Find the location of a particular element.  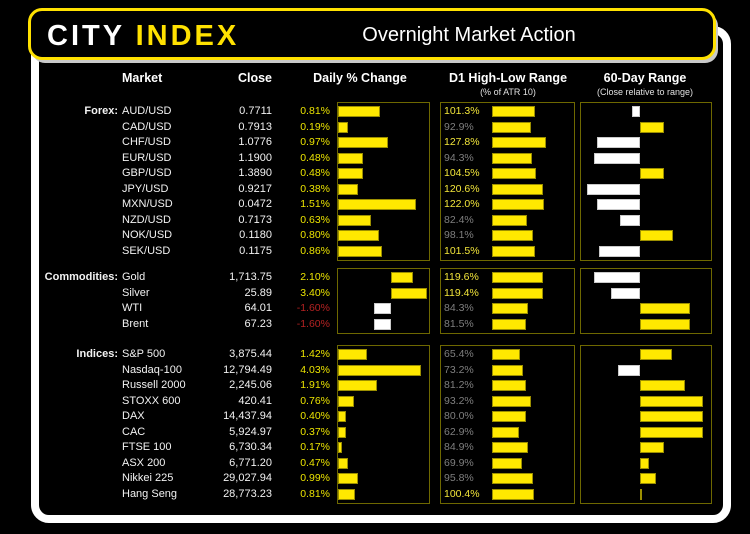

column-header-daily-change: Daily % Change is located at coordinates (360, 78).